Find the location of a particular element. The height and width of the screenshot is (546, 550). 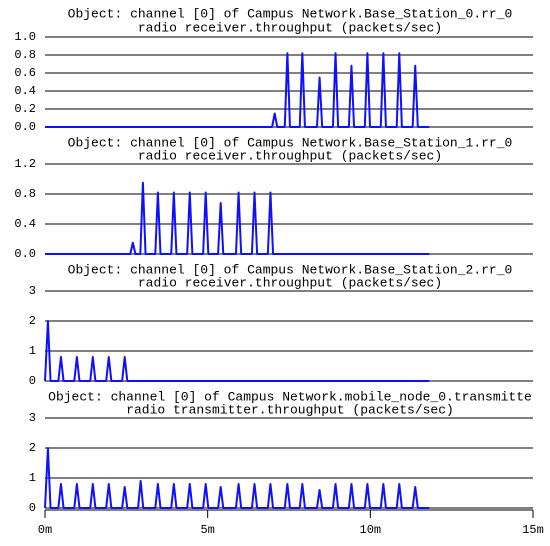

x-tick-label: 5m is located at coordinates (207, 530).